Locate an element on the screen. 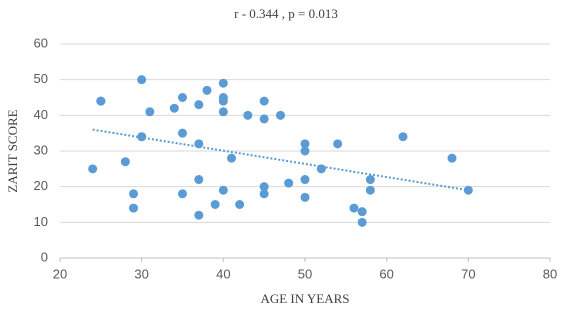  trendline is located at coordinates (280, 160).